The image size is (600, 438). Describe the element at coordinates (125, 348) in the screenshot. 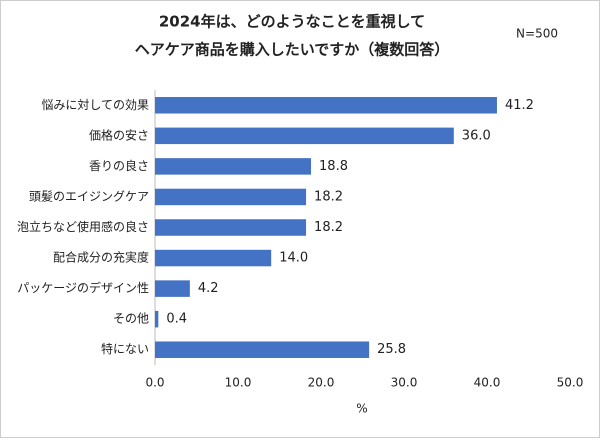

I see `y-tick-label: 特にない` at that location.